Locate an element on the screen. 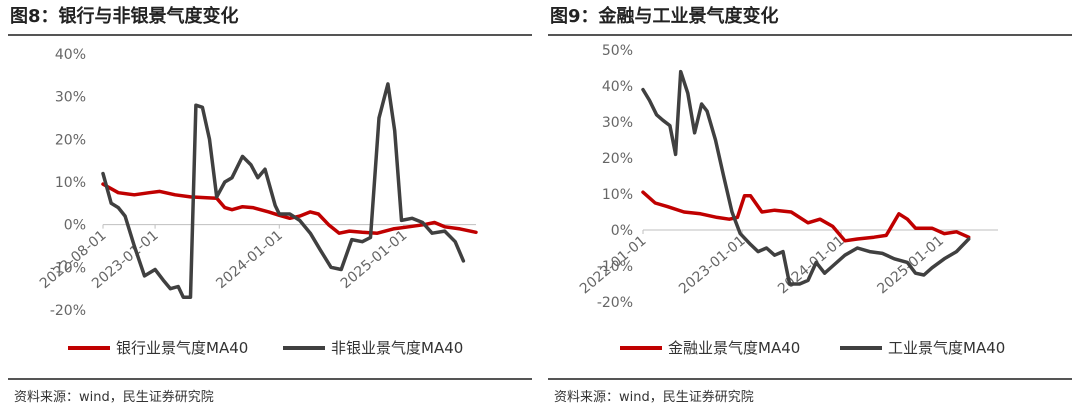 Image resolution: width=1080 pixels, height=413 pixels. legend-label: 非银业景气度MA40 is located at coordinates (397, 348).